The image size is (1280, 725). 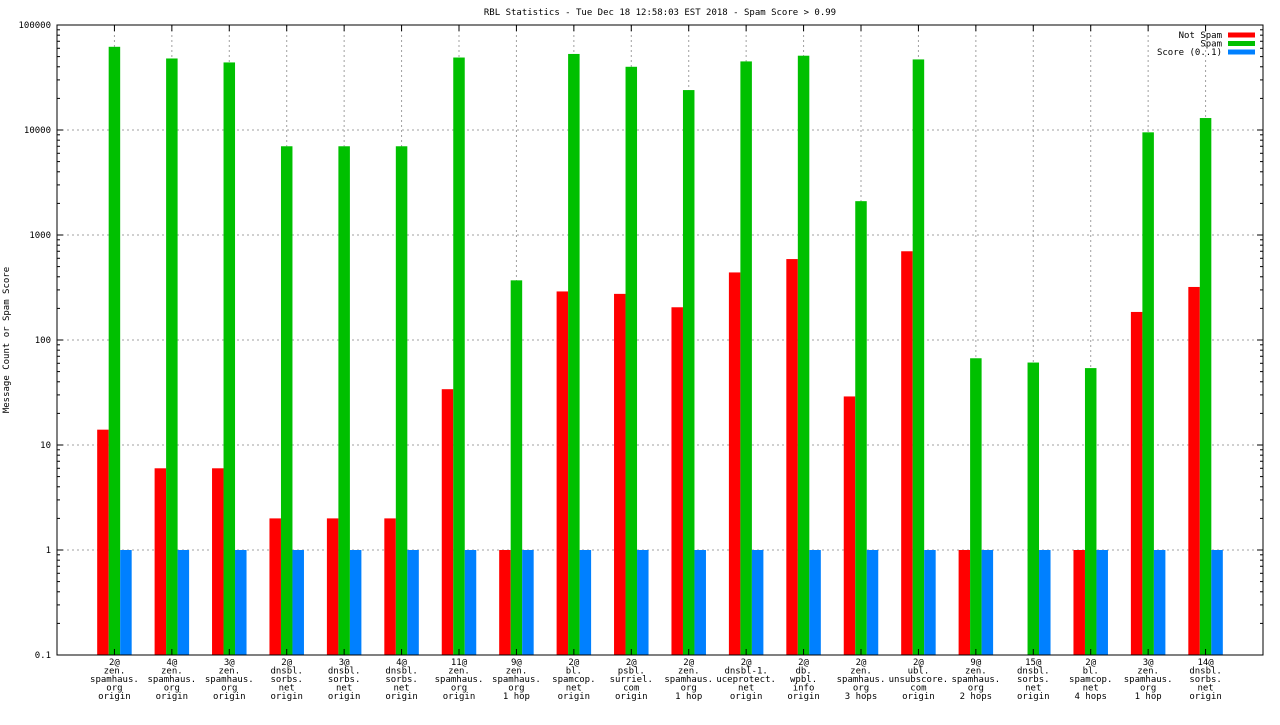 I want to click on x-tick-label: 4 hops, so click(x=1090, y=697).